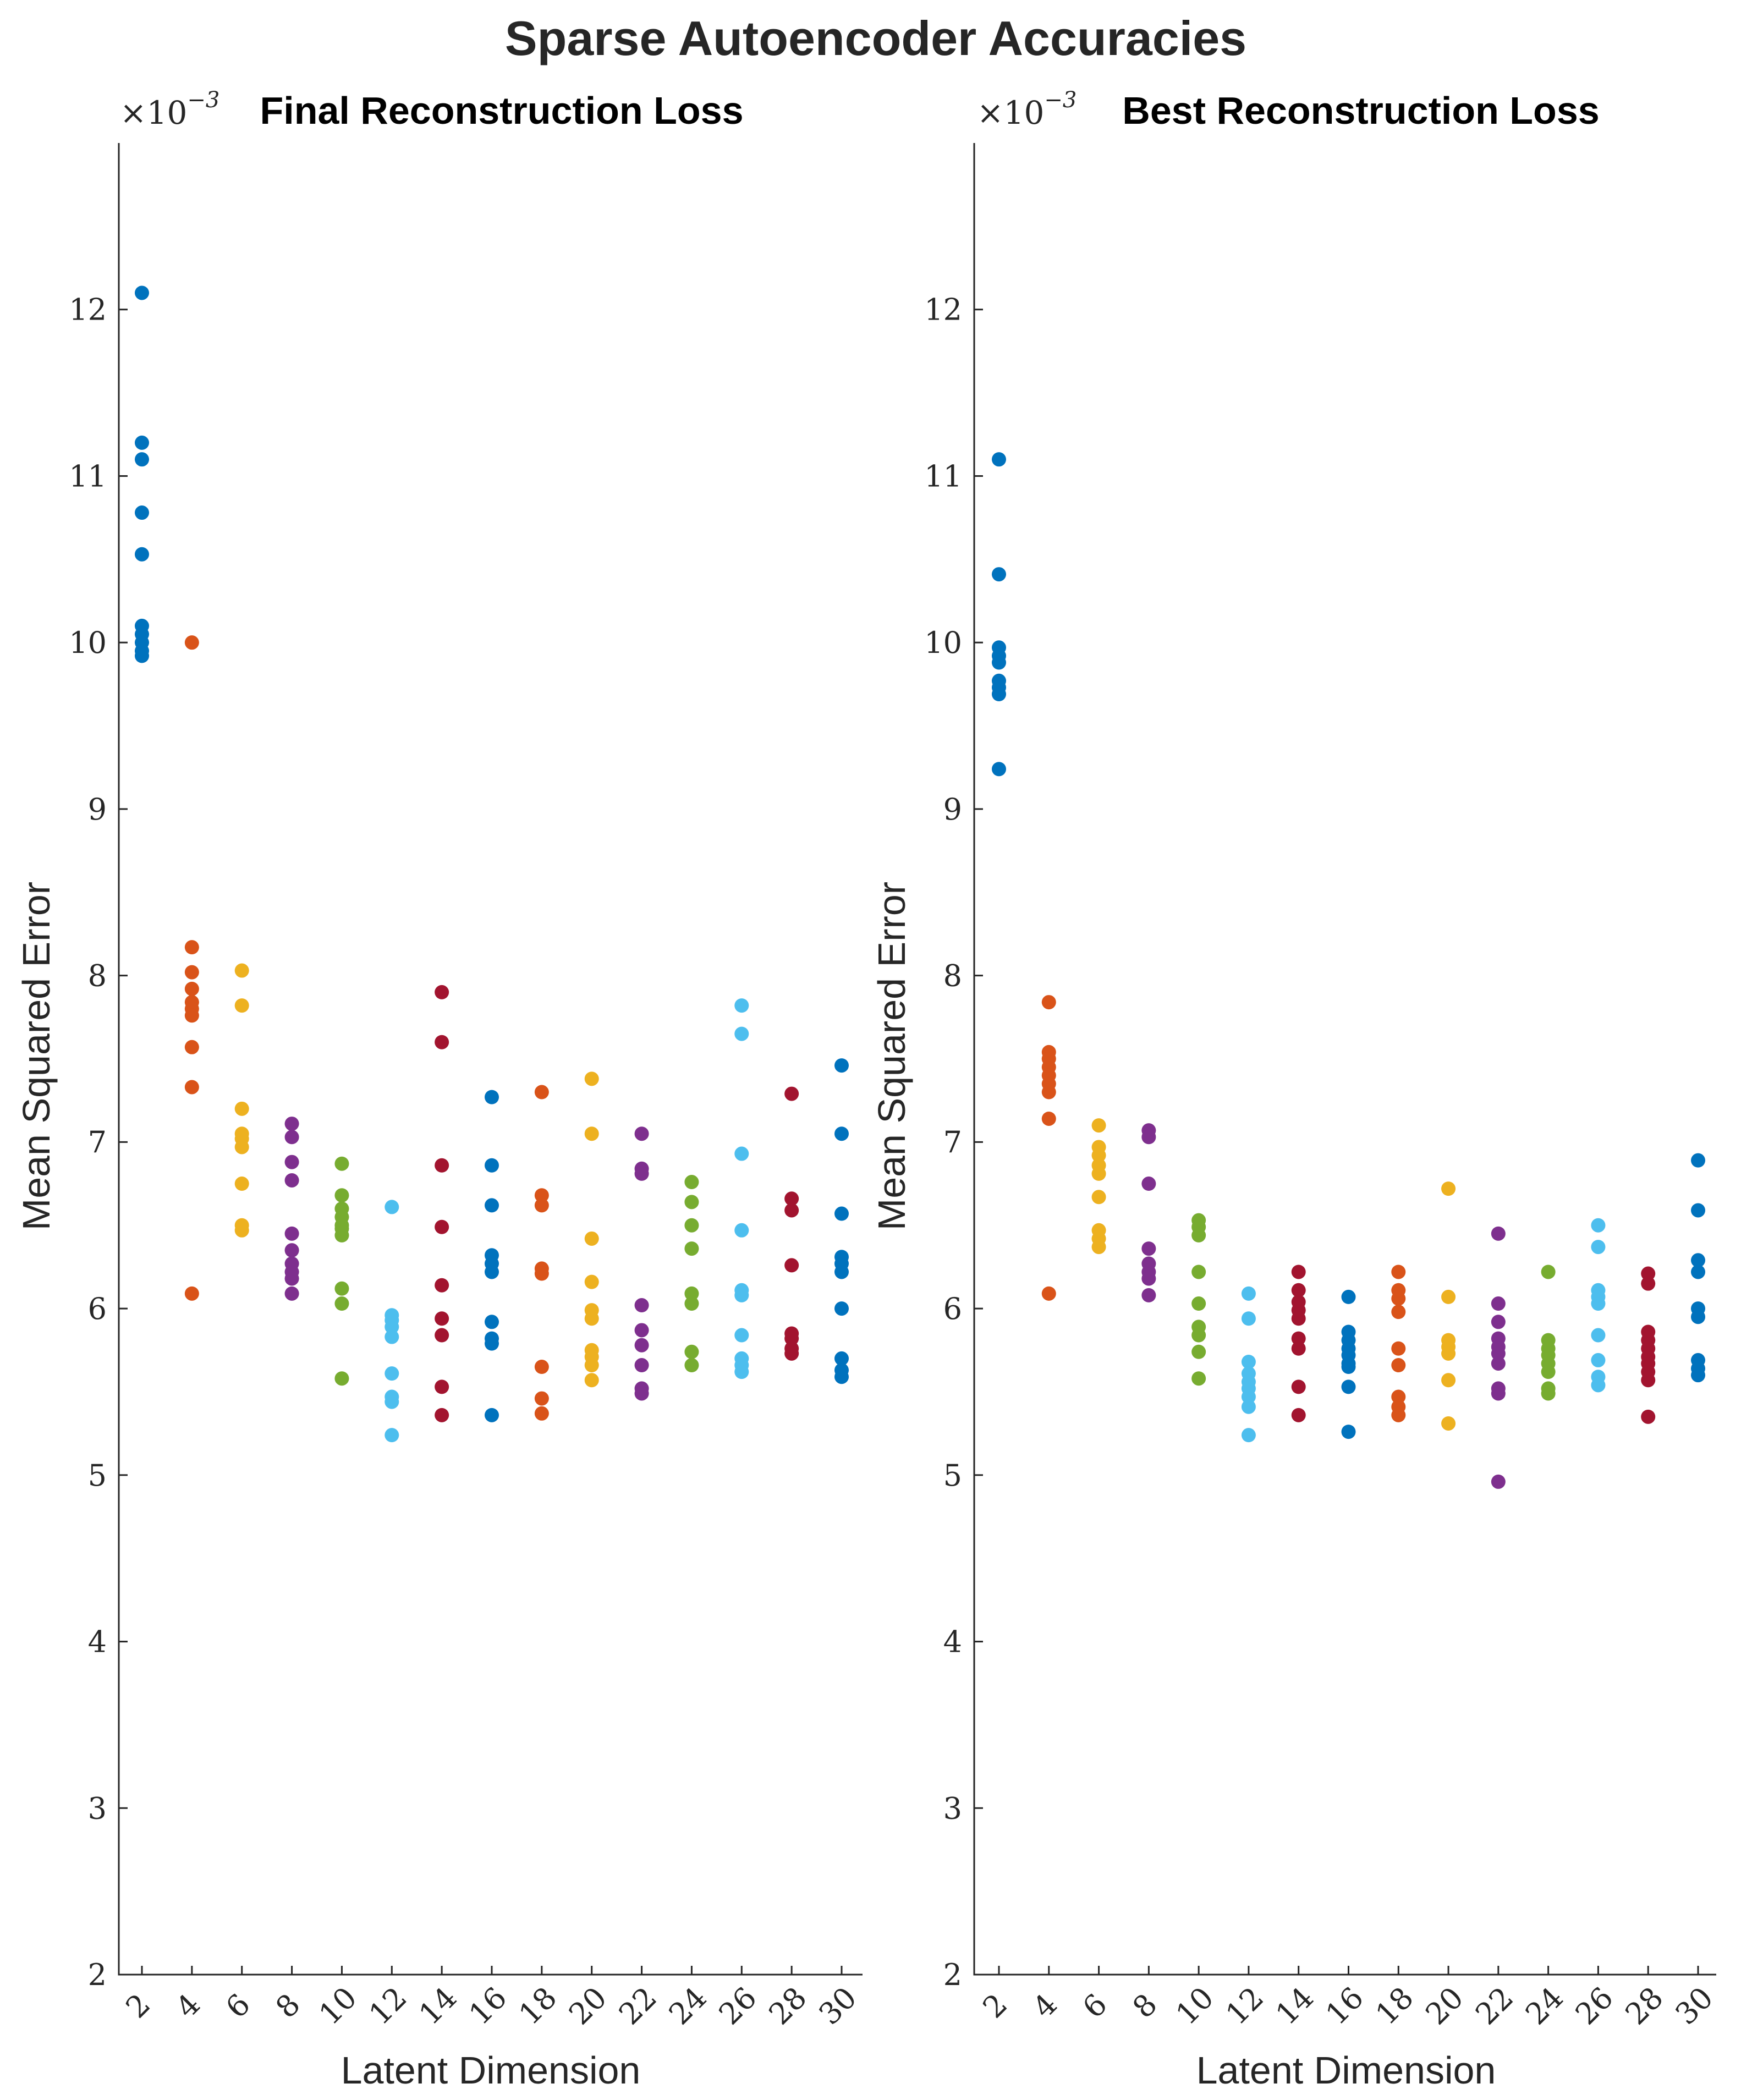 The width and height of the screenshot is (1752, 2100). Describe the element at coordinates (1194, 2005) in the screenshot. I see `x-tick-label: 10` at that location.